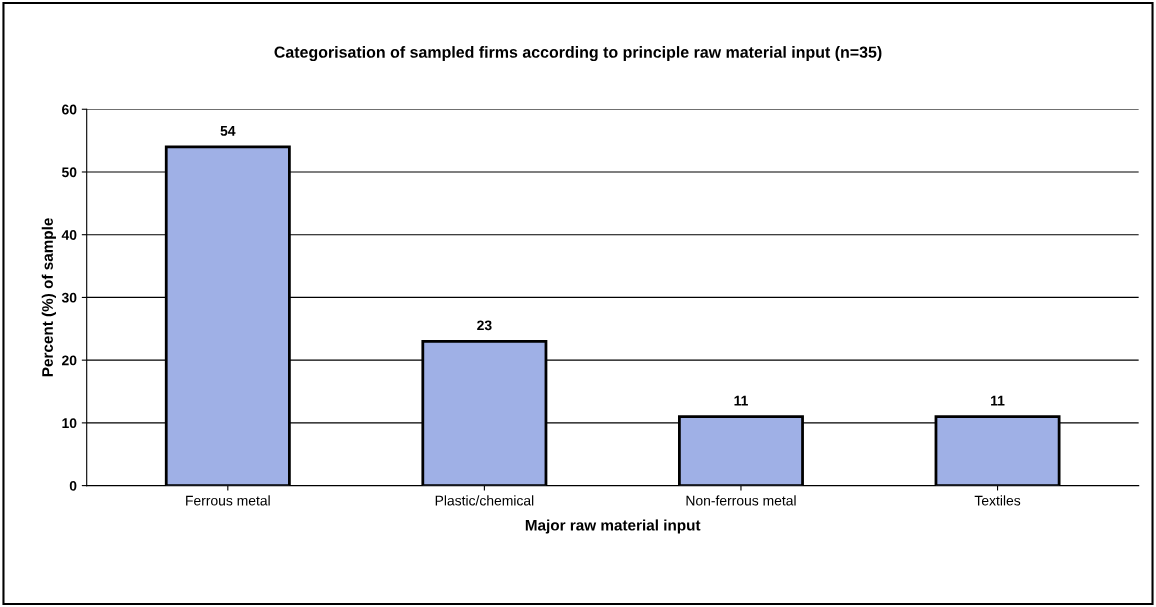 This screenshot has height=607, width=1156. I want to click on y-tick-label: 60, so click(69, 109).